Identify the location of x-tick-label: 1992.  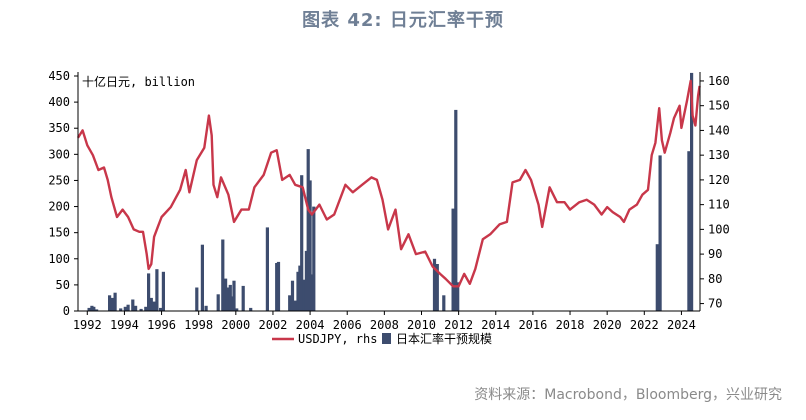
(87, 325).